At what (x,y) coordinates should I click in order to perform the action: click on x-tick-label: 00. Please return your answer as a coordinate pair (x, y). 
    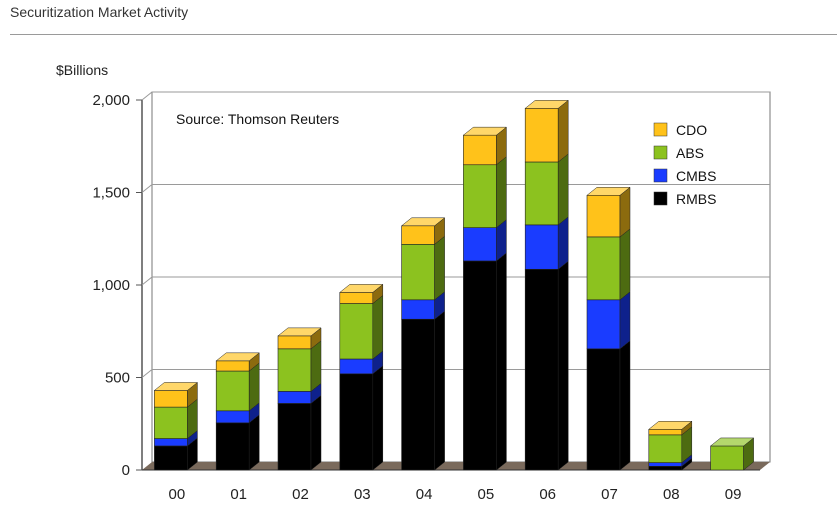
    Looking at the image, I should click on (177, 494).